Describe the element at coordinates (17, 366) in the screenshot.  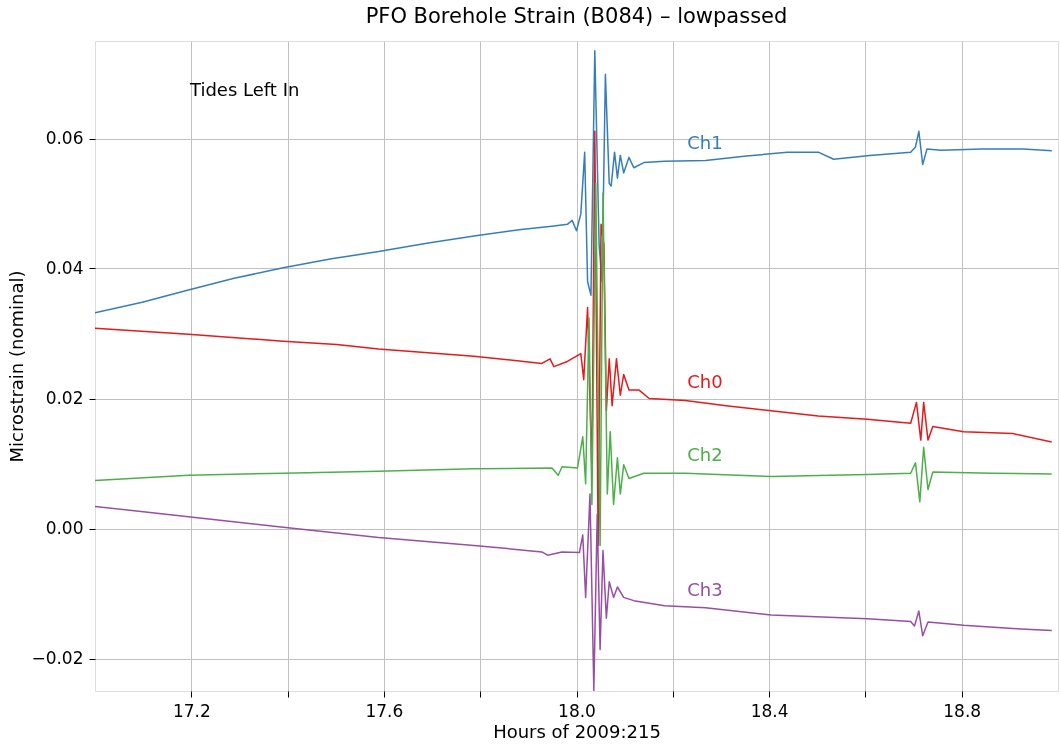
I see `y-axis-title: Microstrain (nominal)` at that location.